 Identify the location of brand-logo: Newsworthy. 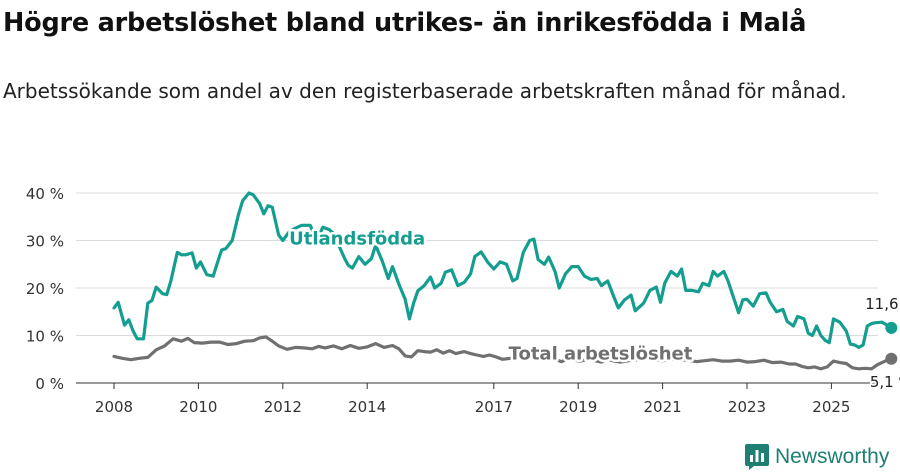
(817, 457).